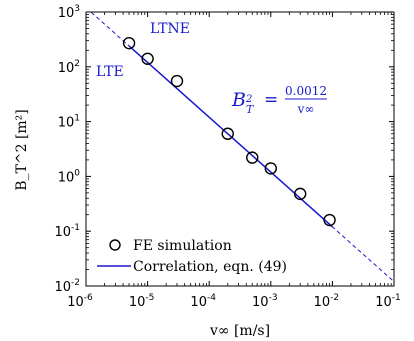 The height and width of the screenshot is (341, 414). What do you see at coordinates (69, 176) in the screenshot?
I see `y-tick-label: 10⁰` at bounding box center [69, 176].